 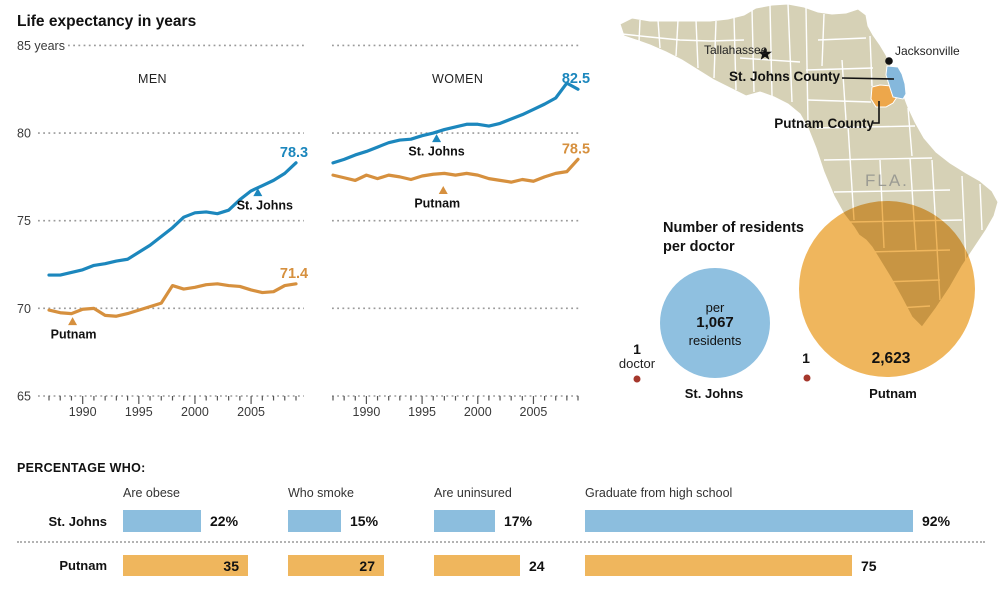 I want to click on bar-row-label: Putnam, so click(x=83, y=565).